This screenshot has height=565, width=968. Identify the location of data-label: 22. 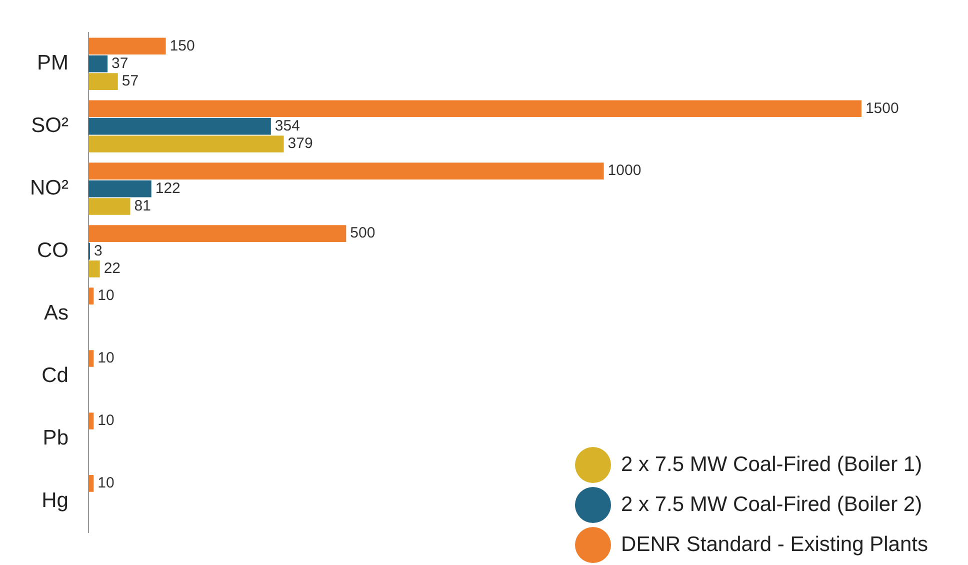
(112, 269).